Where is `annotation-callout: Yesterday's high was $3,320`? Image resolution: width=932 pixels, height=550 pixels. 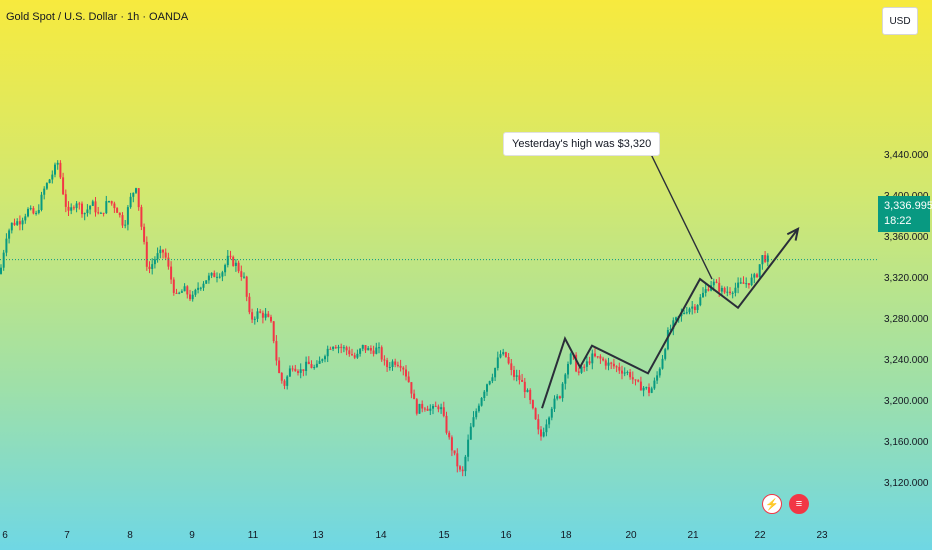
annotation-callout: Yesterday's high was $3,320 is located at coordinates (582, 144).